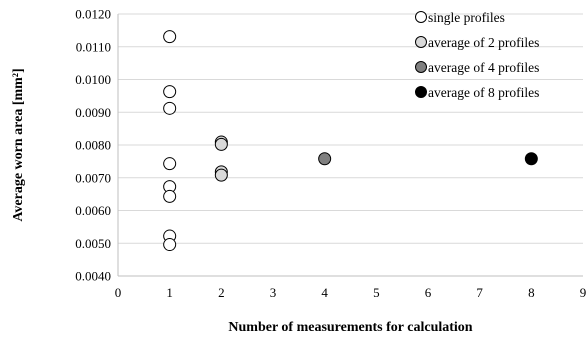  I want to click on y-axis-title: Average worn area [mm²], so click(18, 144).